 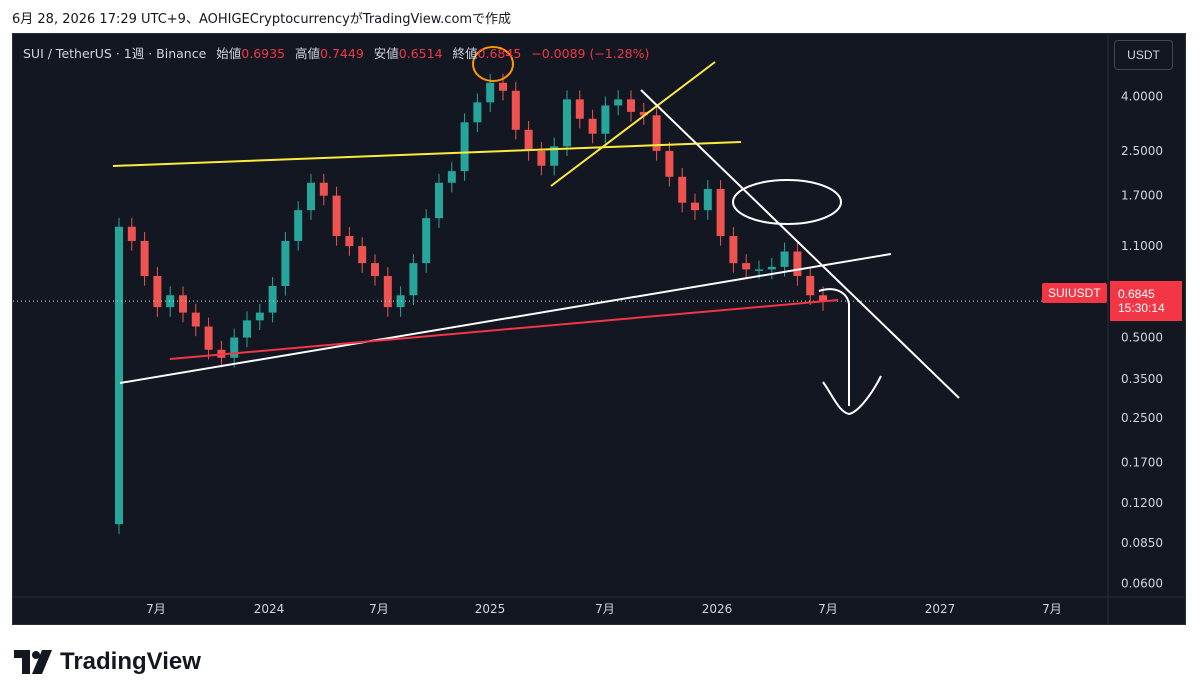 I want to click on y-tick-label: 2.5000, so click(x=1142, y=151).